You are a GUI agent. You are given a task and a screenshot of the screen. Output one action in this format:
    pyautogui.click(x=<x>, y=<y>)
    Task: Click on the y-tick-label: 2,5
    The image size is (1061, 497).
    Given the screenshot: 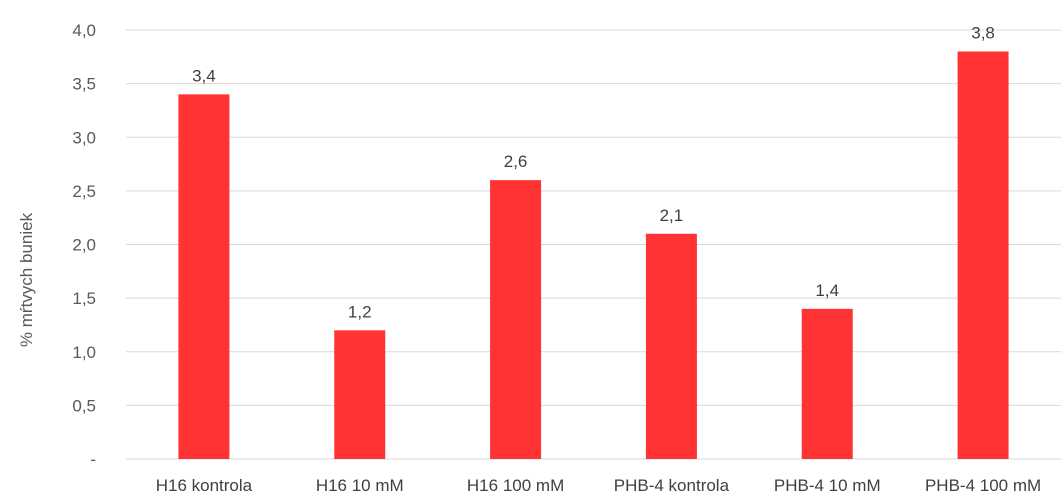 What is the action you would take?
    pyautogui.click(x=84, y=191)
    